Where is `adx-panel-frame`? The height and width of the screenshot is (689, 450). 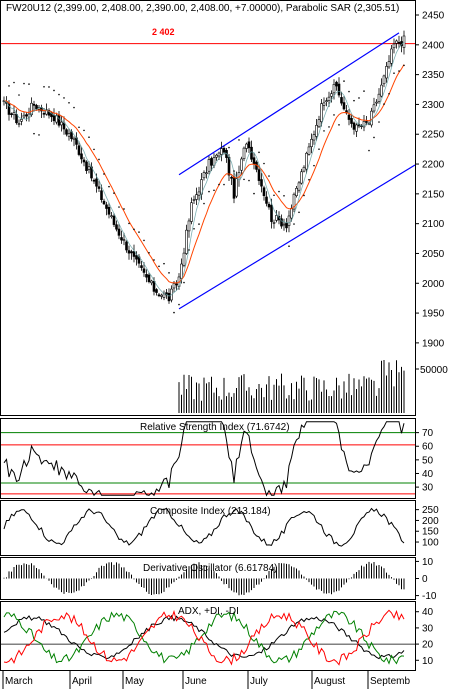 adx-panel-frame is located at coordinates (208, 636).